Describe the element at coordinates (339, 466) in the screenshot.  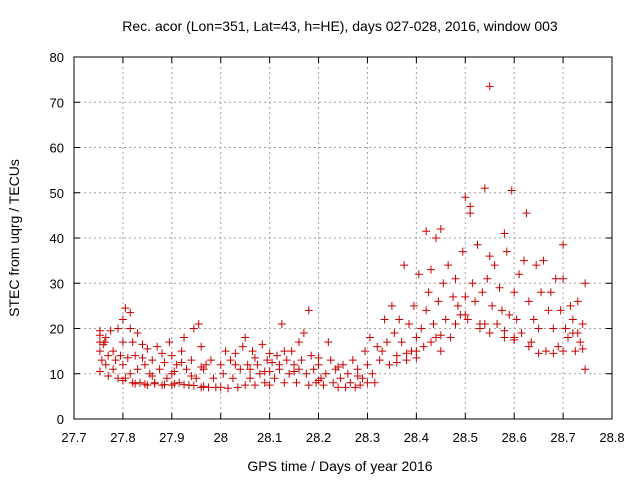
I see `x-axis-label: GPS time / Days of year 2016` at that location.